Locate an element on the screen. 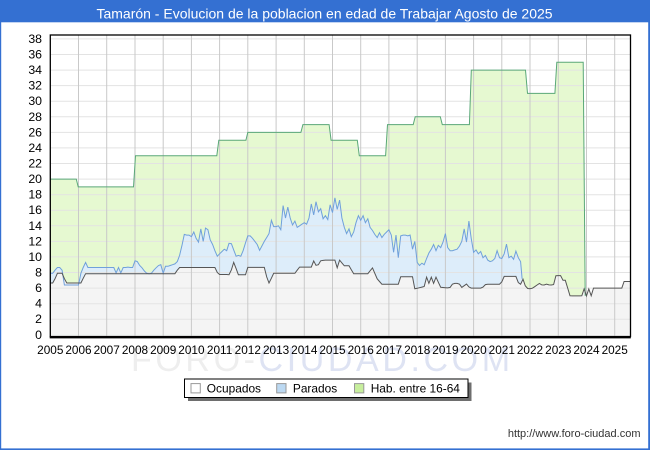  svg-text: 0 is located at coordinates (38, 335).